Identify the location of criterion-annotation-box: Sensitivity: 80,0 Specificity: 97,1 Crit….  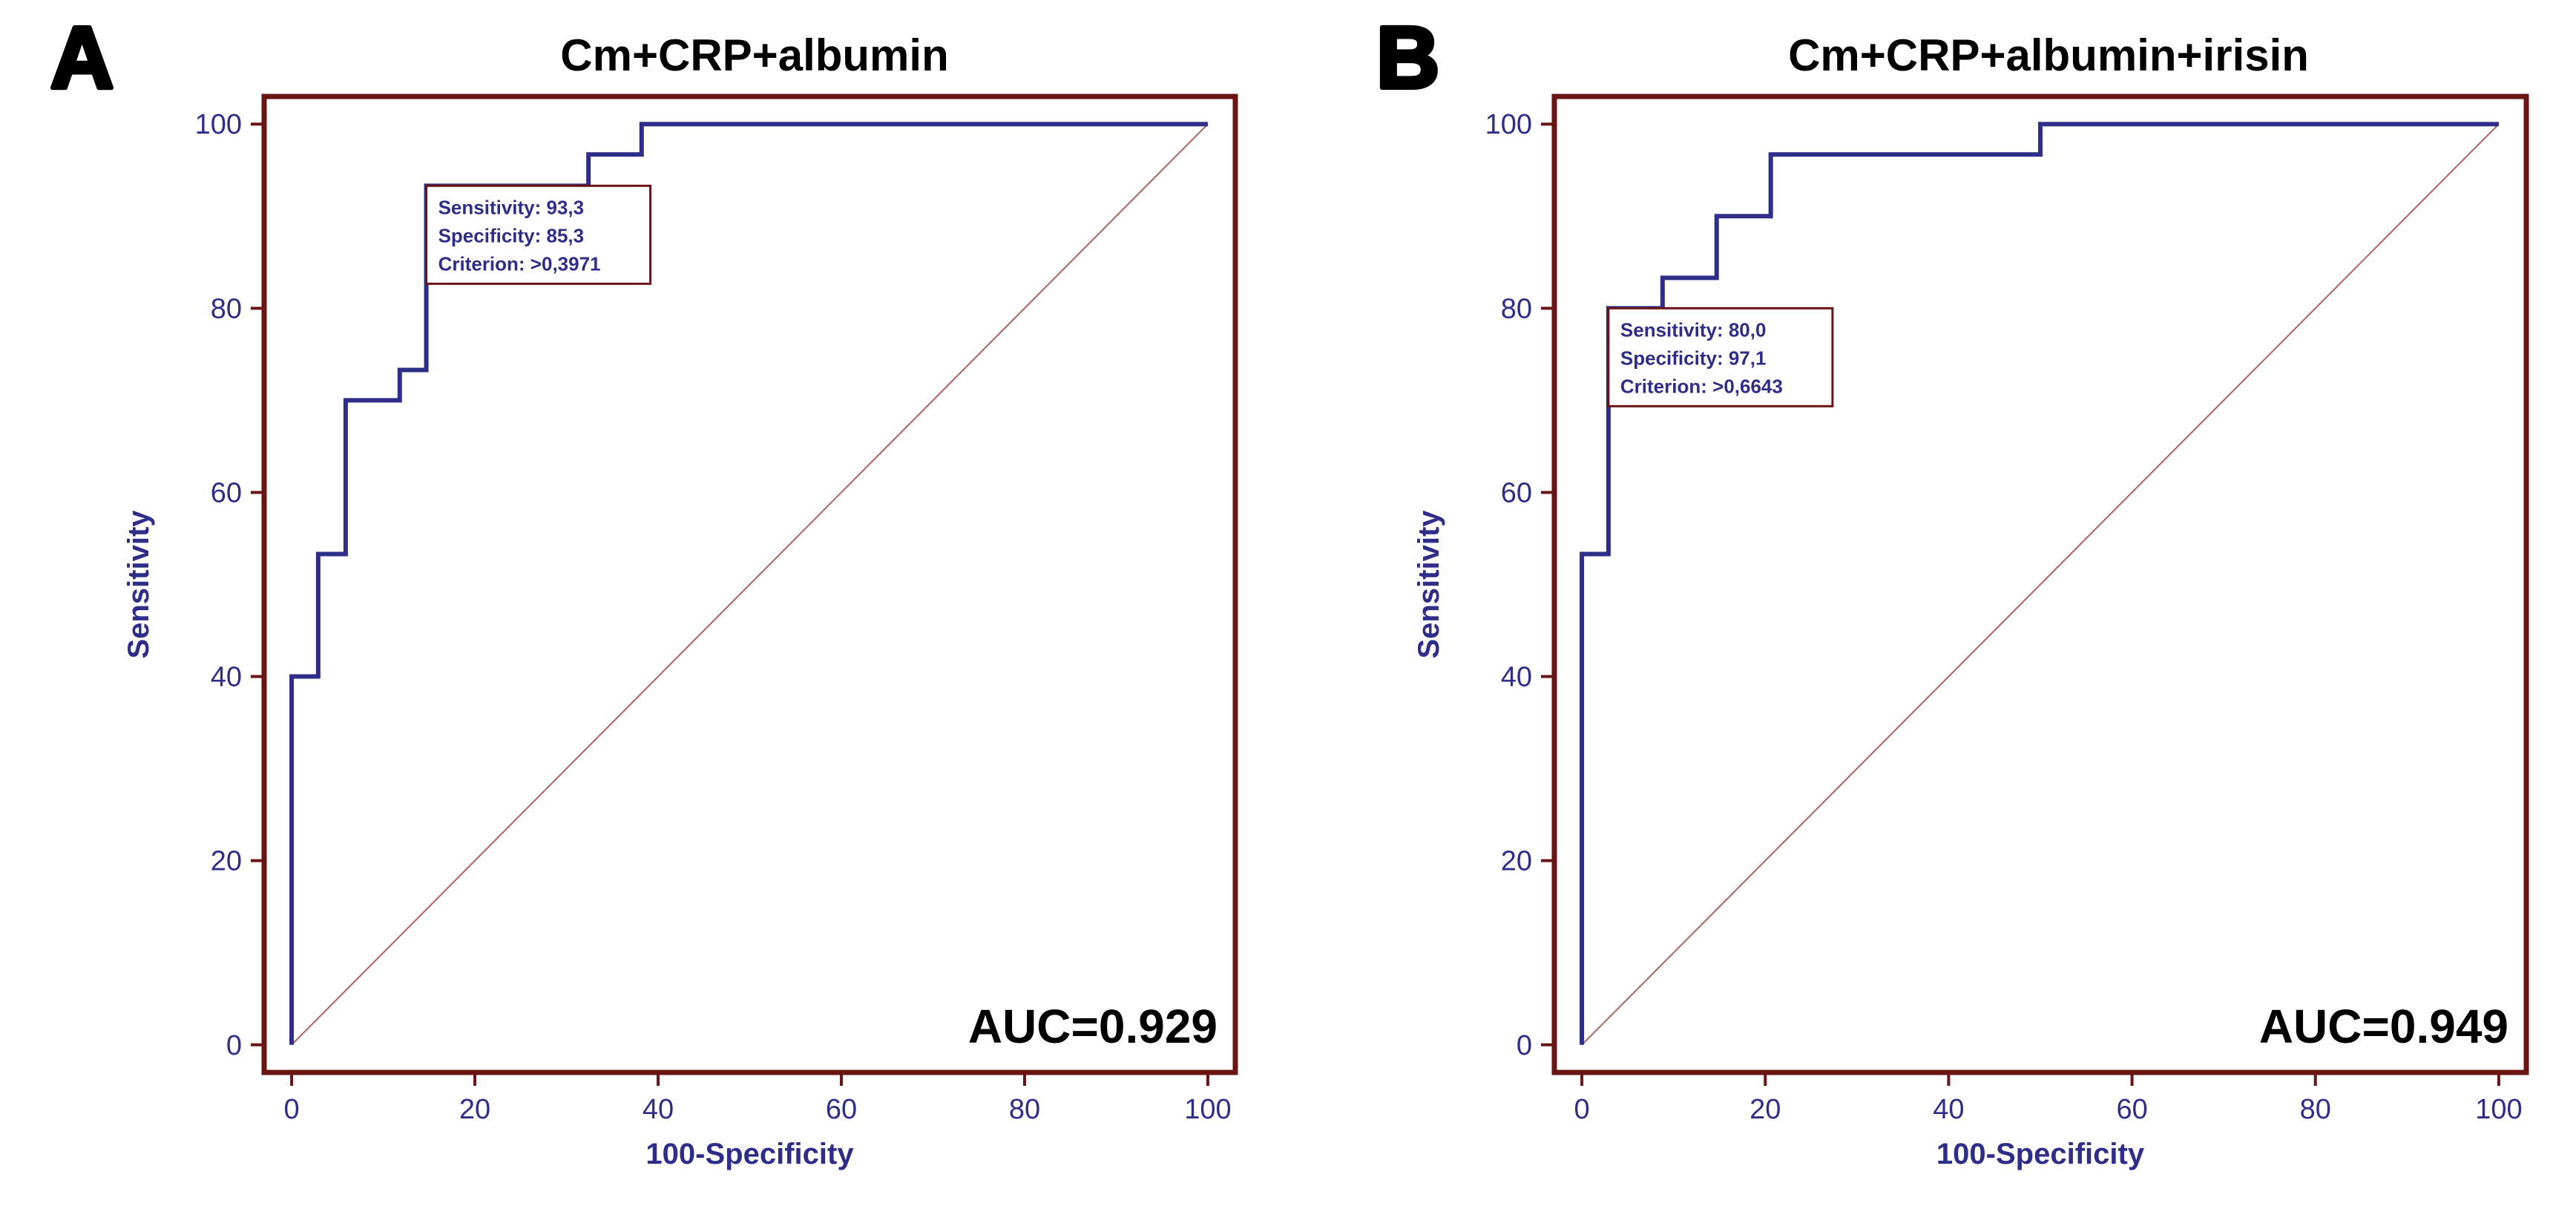
(1720, 357).